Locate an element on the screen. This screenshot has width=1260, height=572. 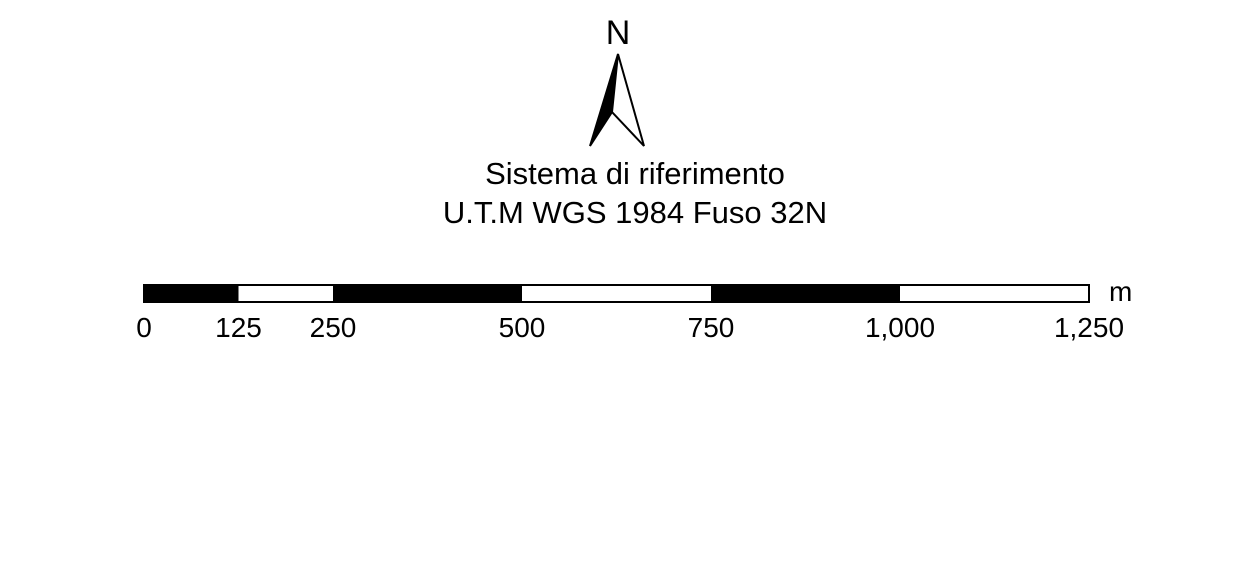
scale-bar-unit: m is located at coordinates (1120, 291).